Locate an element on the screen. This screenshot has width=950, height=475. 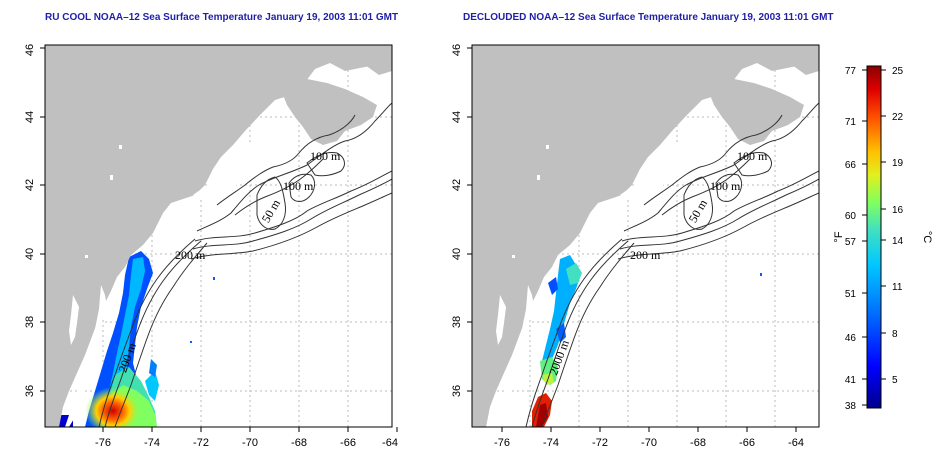
colorbar-celsius-labels: 25 22 19 16 14 11 8 5 is located at coordinates (898, 226).